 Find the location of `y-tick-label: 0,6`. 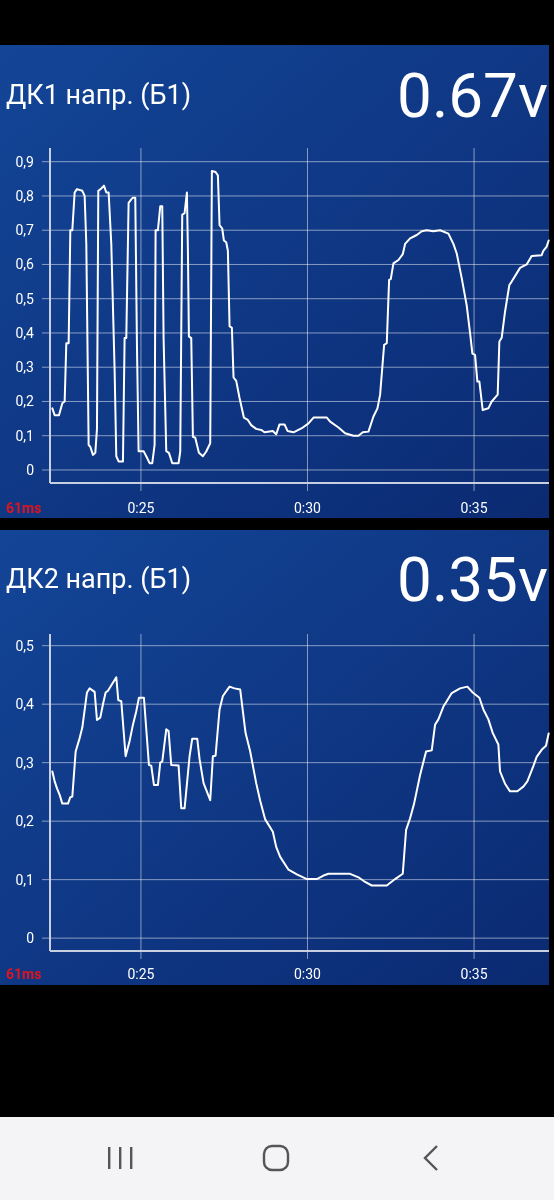

y-tick-label: 0,6 is located at coordinates (25, 264).